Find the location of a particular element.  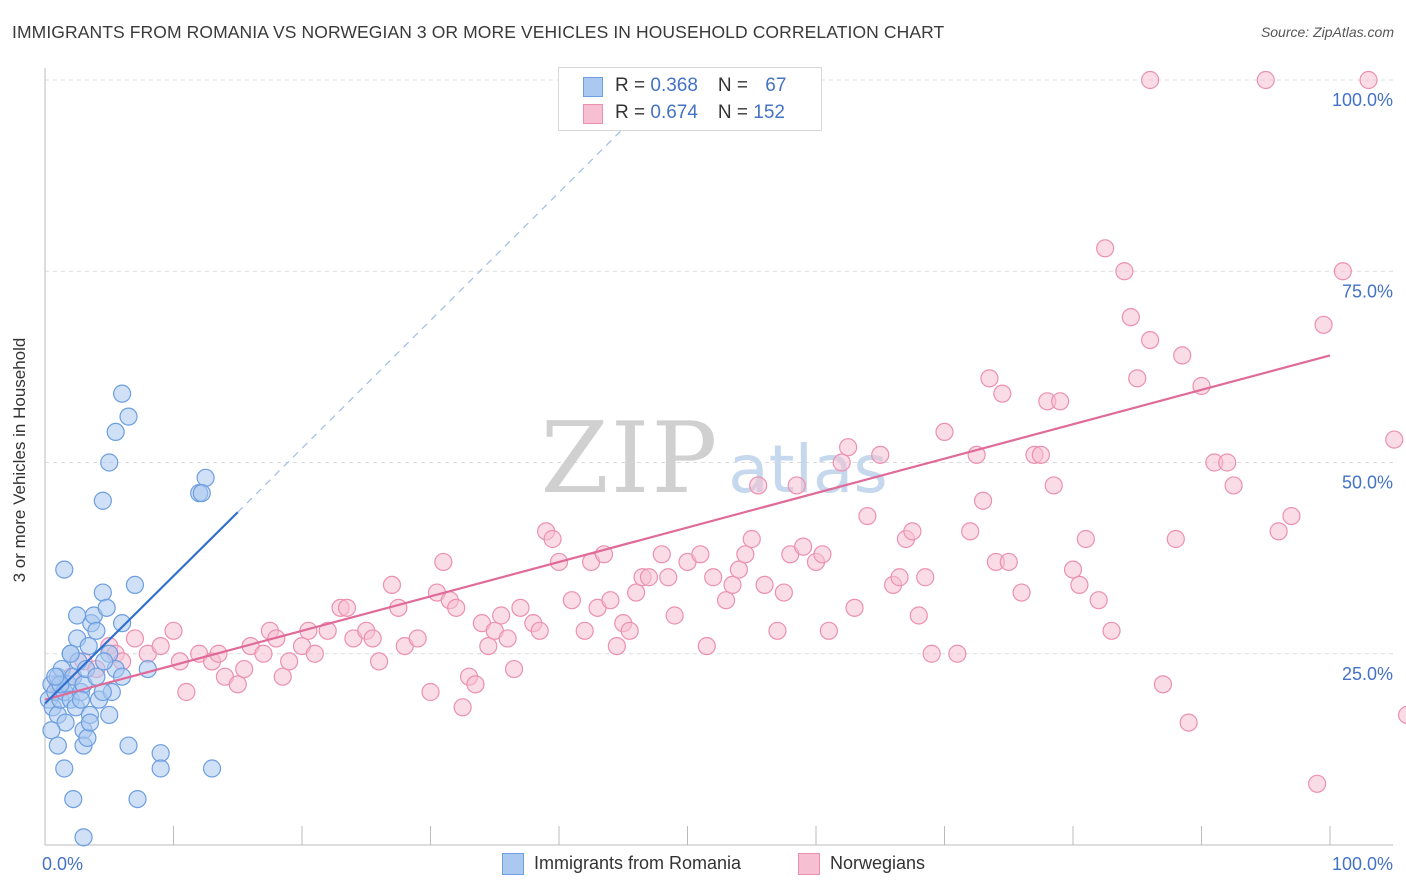

romania-trend-line is located at coordinates (141, 608).